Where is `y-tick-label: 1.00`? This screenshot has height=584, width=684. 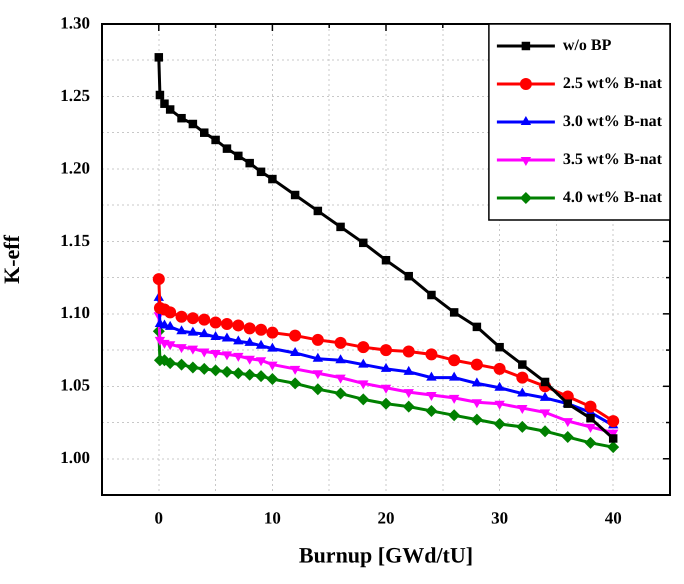
y-tick-label: 1.00 is located at coordinates (75, 458).